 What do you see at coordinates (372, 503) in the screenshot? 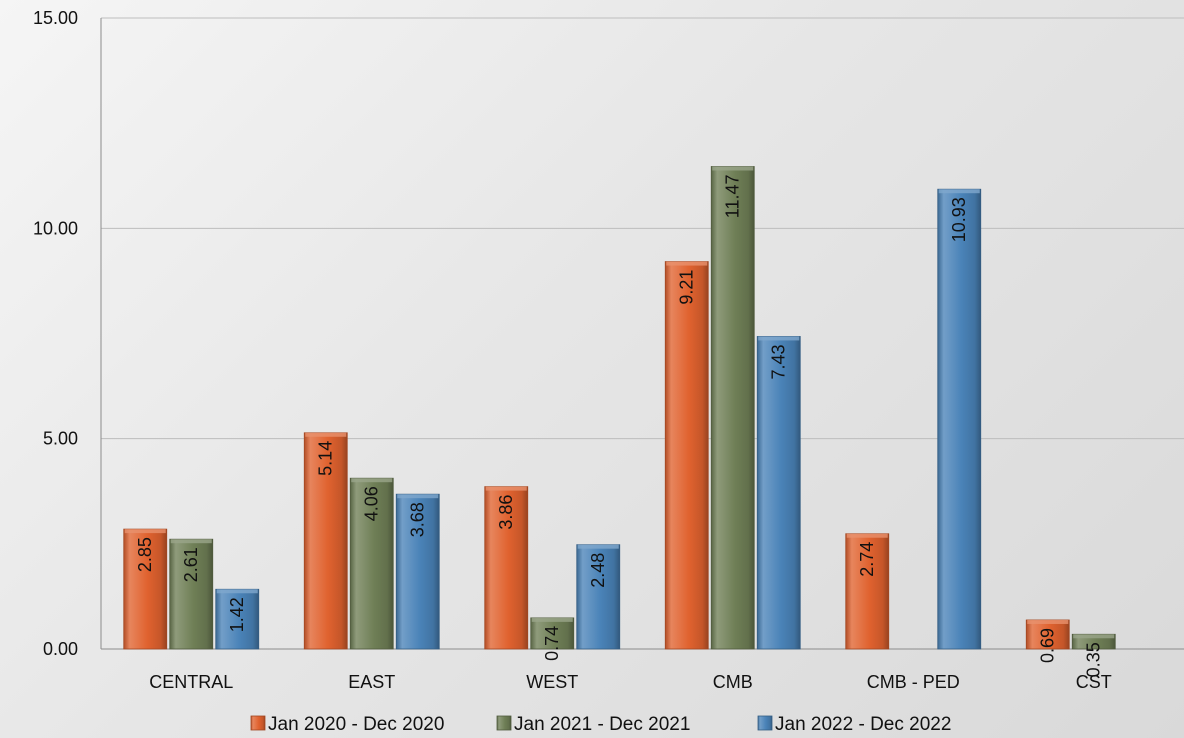
I see `data-label: 4.06` at bounding box center [372, 503].